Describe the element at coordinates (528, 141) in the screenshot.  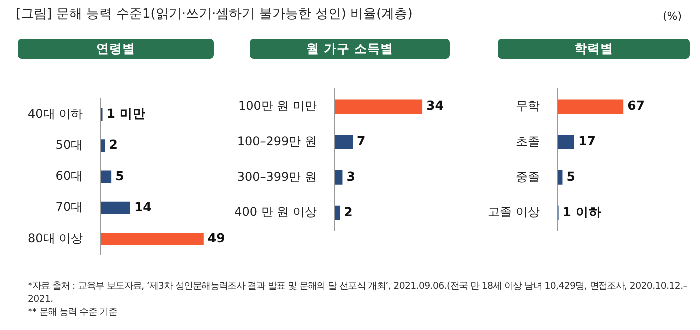
I see `y-tick-label: 초졸` at that location.